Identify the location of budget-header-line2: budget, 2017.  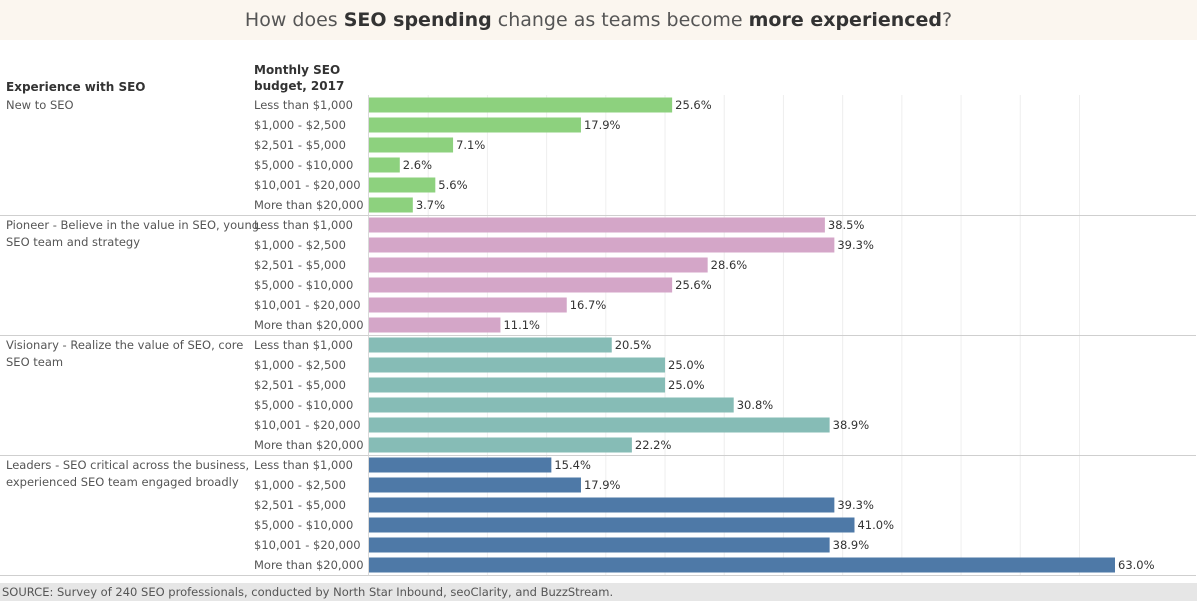
(299, 86).